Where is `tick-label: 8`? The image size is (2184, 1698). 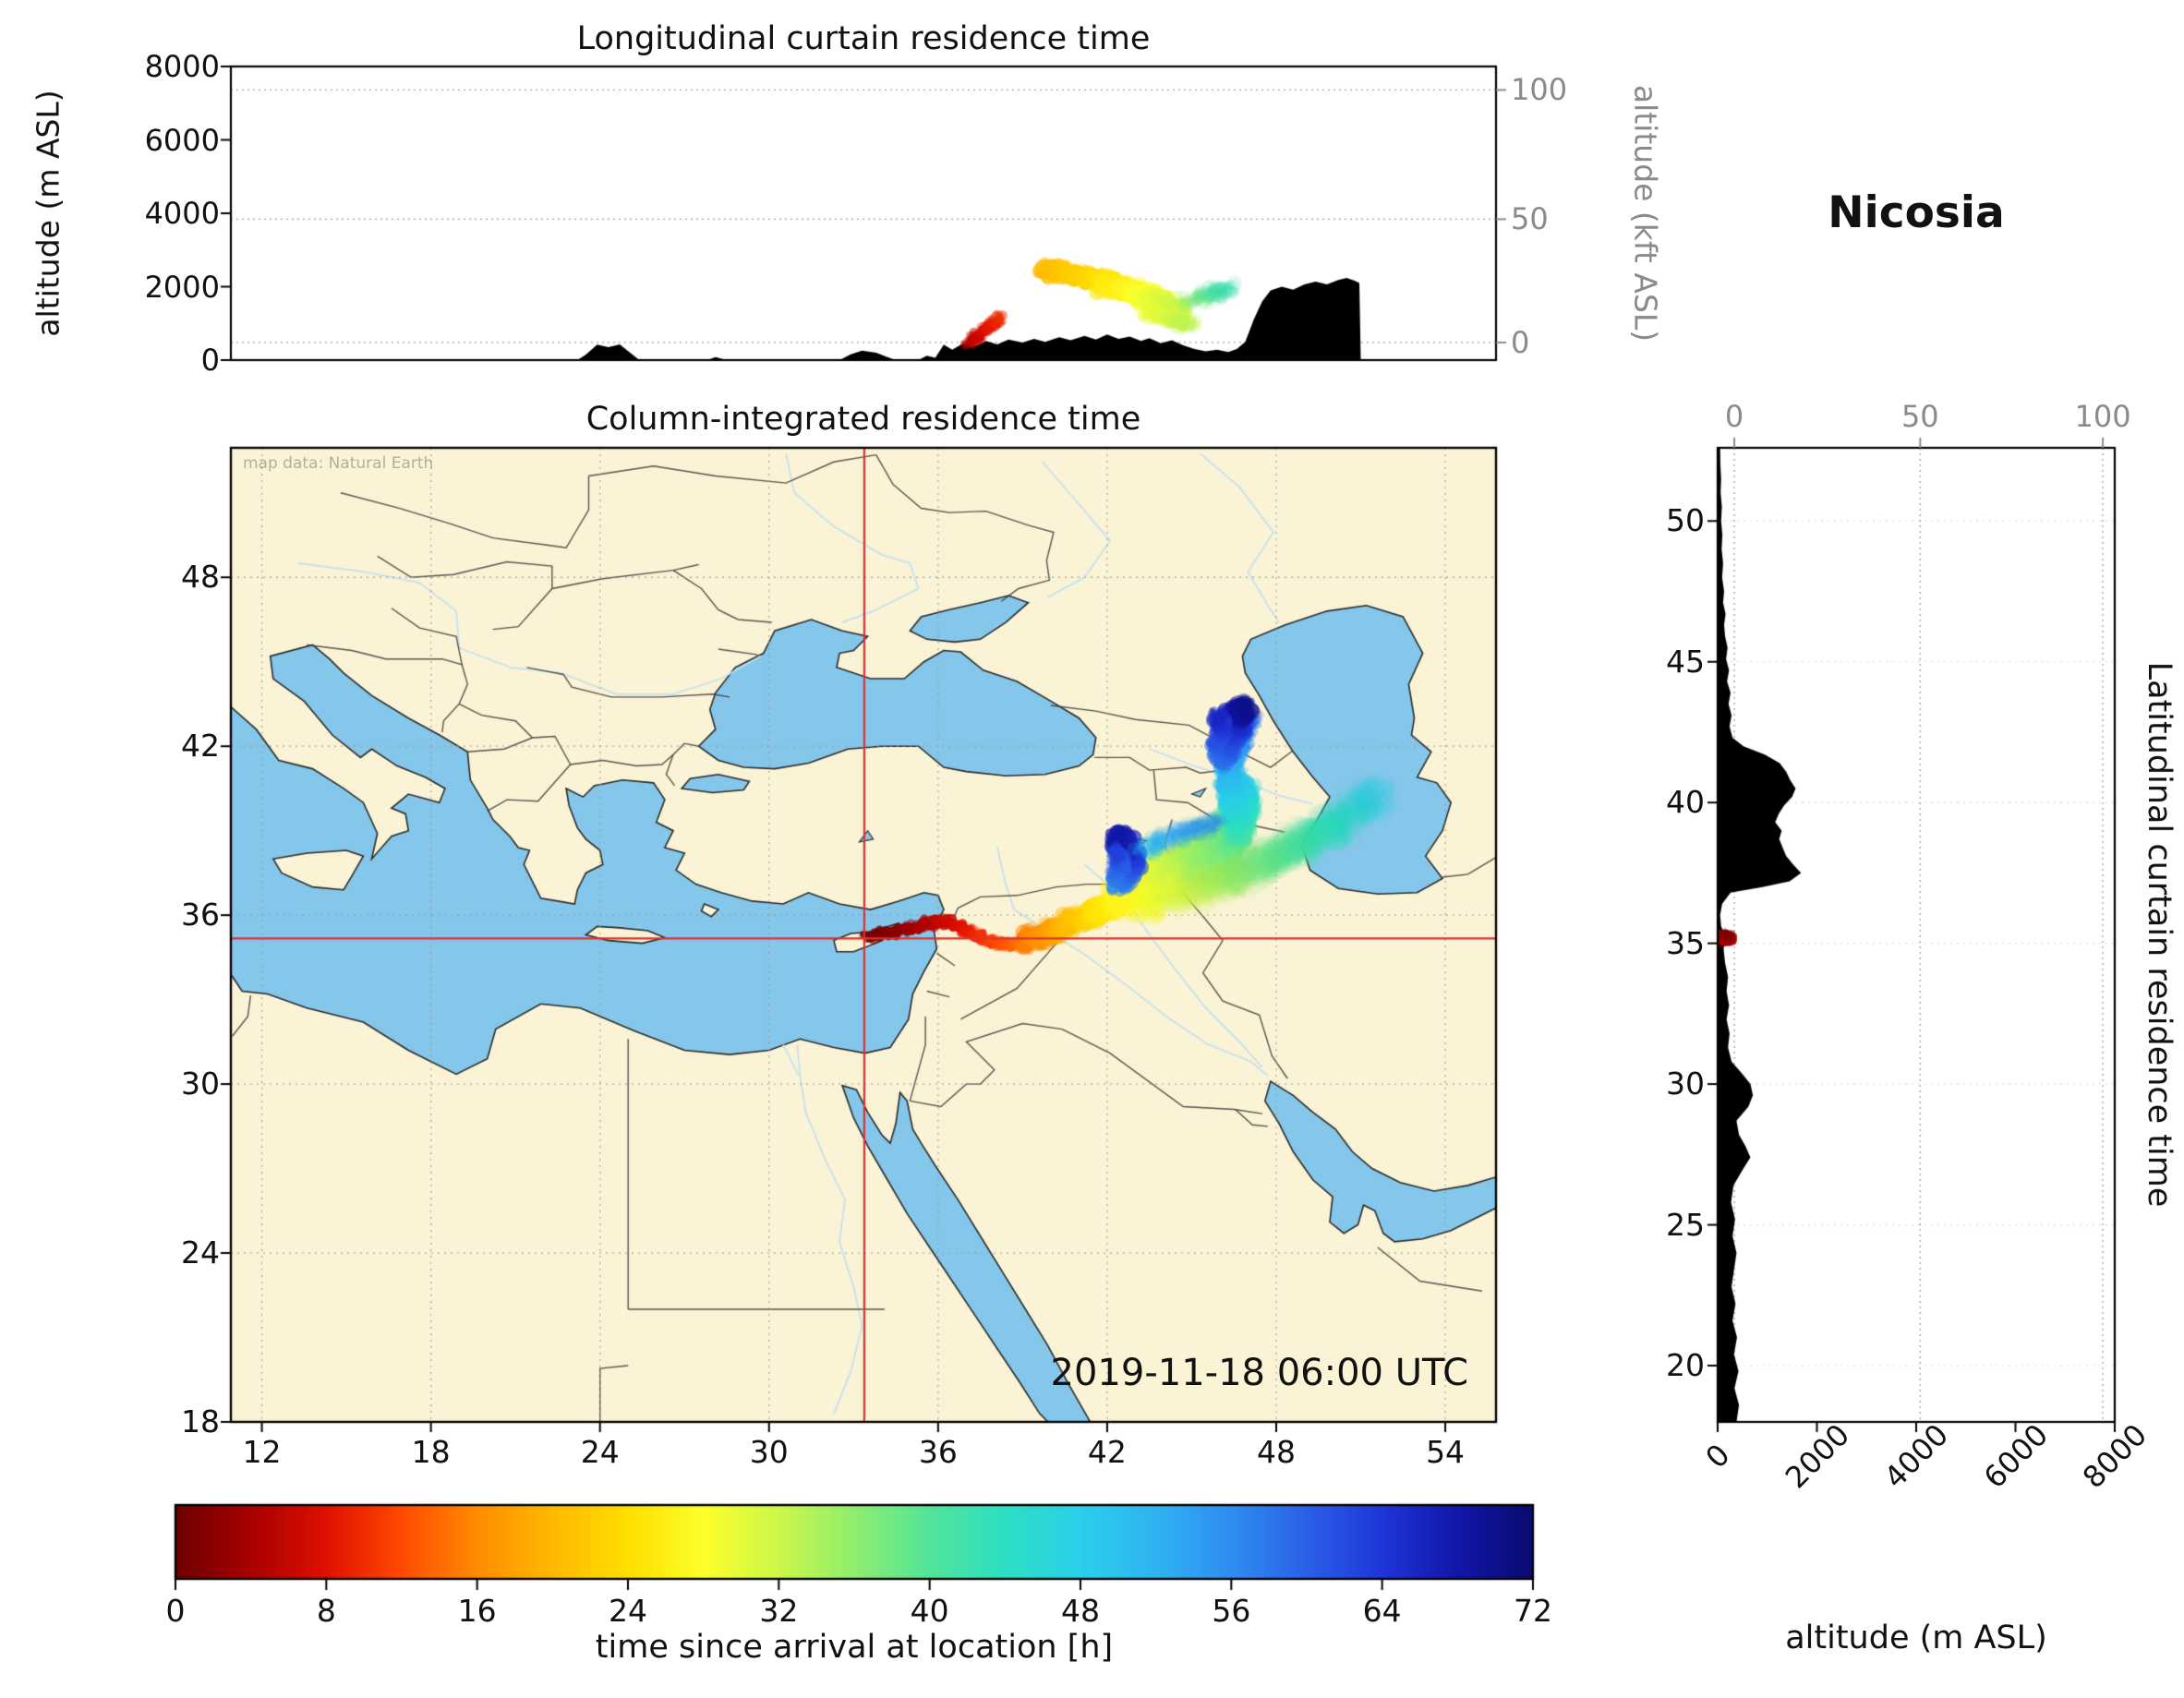 tick-label: 8 is located at coordinates (326, 1611).